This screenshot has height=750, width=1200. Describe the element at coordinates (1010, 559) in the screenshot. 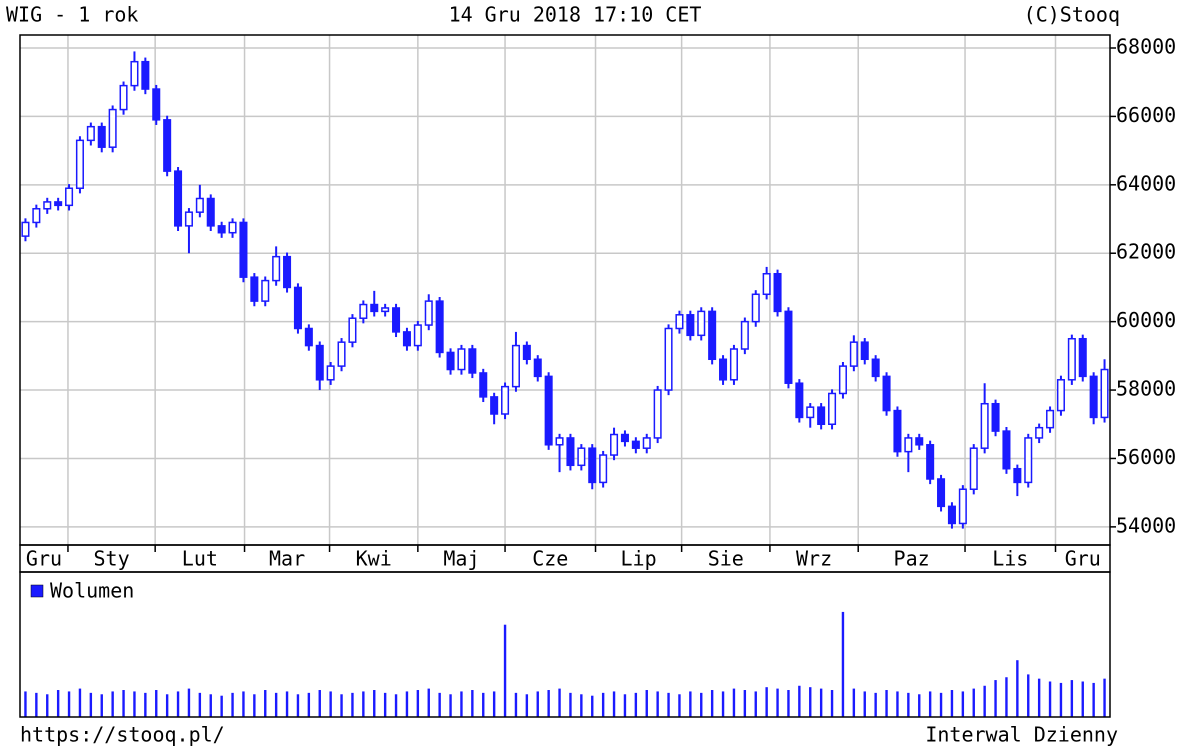

I see `x-tick-label: Lis` at that location.